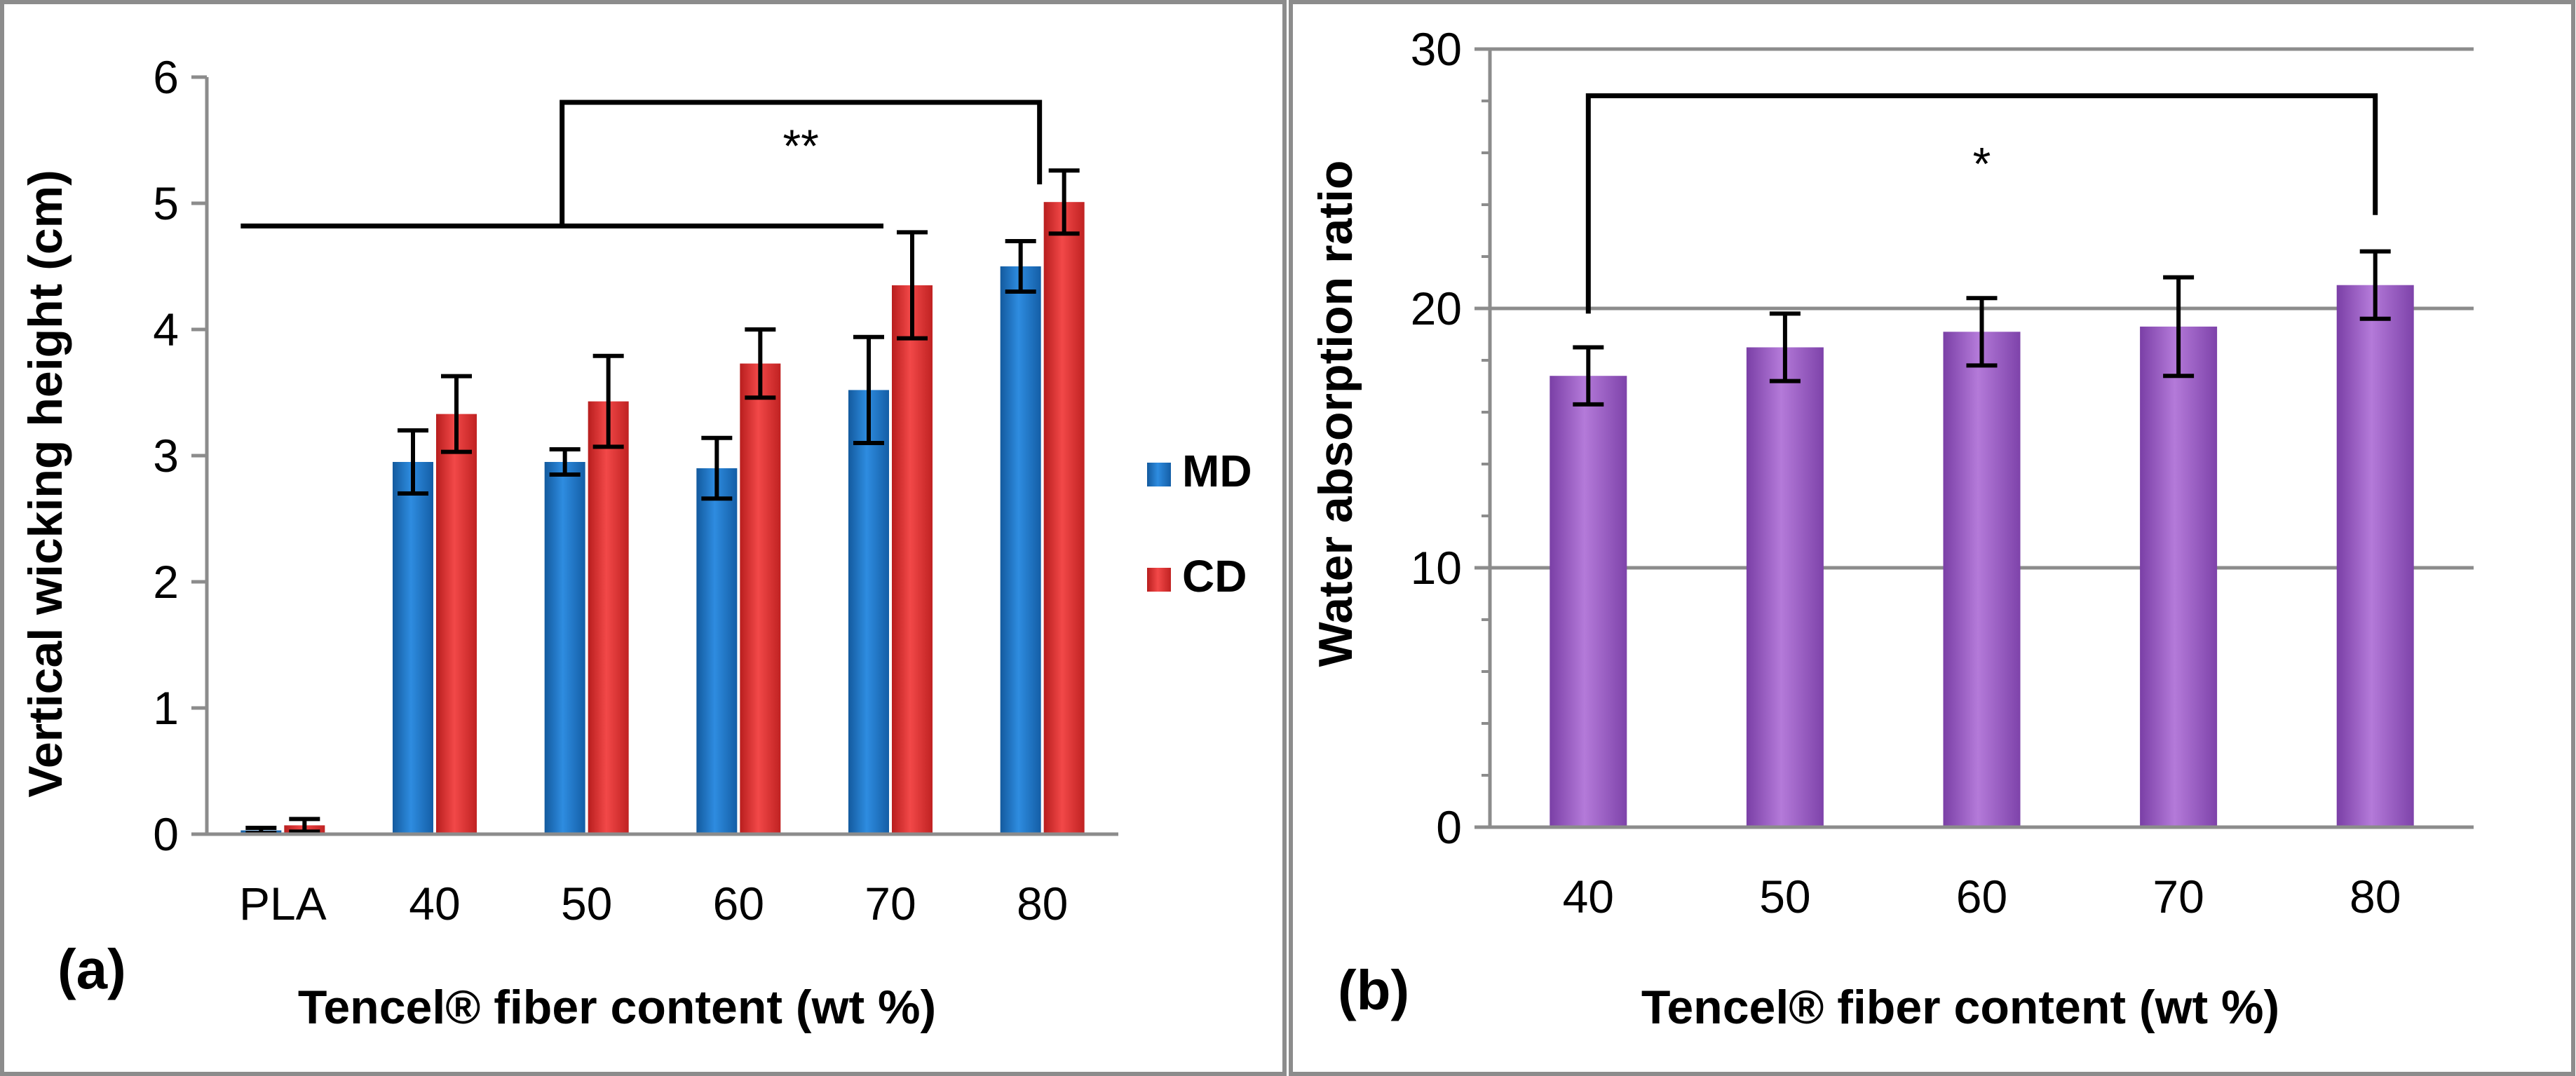 The height and width of the screenshot is (1076, 2576). I want to click on y-tick-label: 20, so click(1436, 308).